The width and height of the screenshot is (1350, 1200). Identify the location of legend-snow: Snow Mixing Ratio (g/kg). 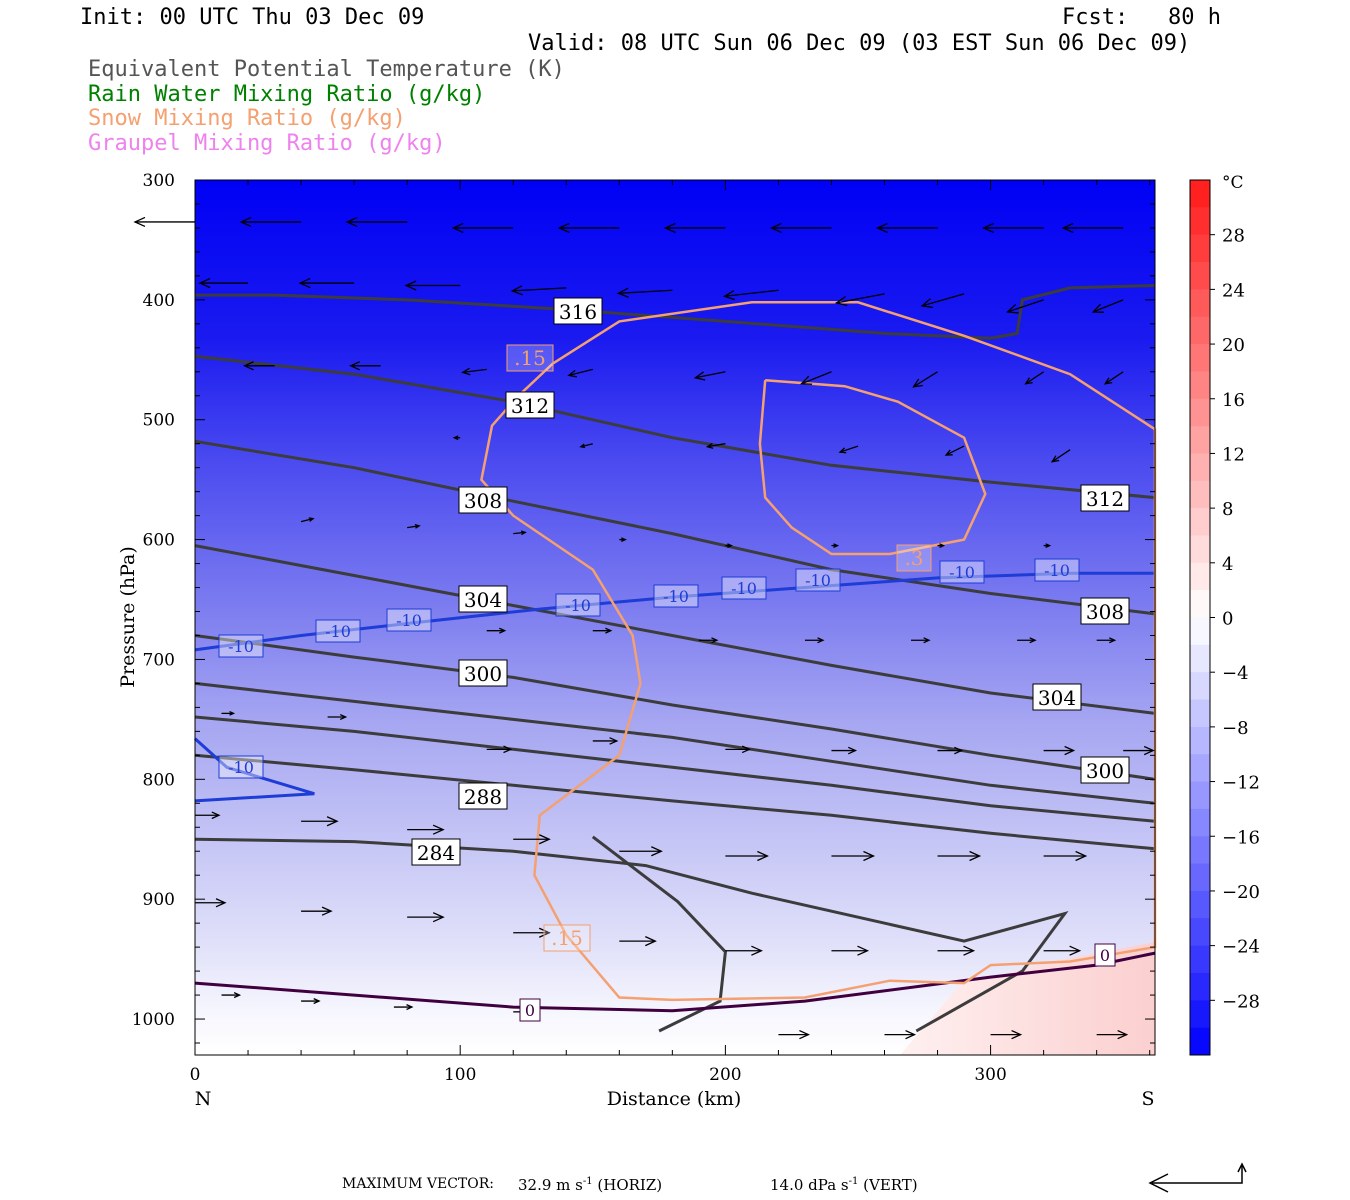
(247, 118).